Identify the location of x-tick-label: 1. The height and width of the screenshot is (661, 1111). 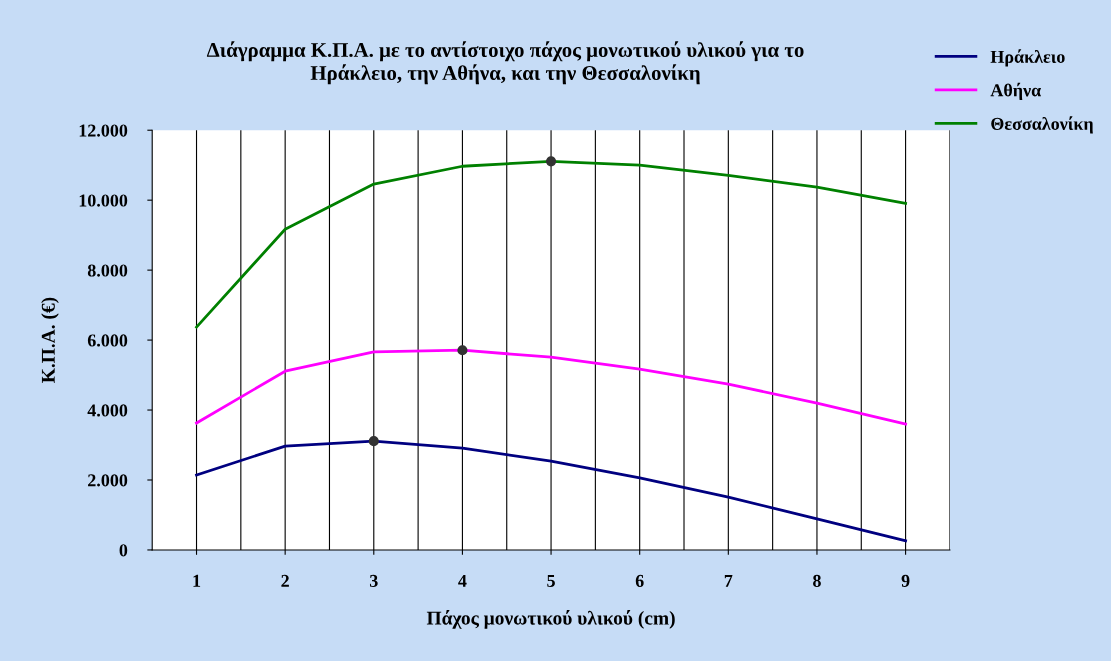
(197, 580).